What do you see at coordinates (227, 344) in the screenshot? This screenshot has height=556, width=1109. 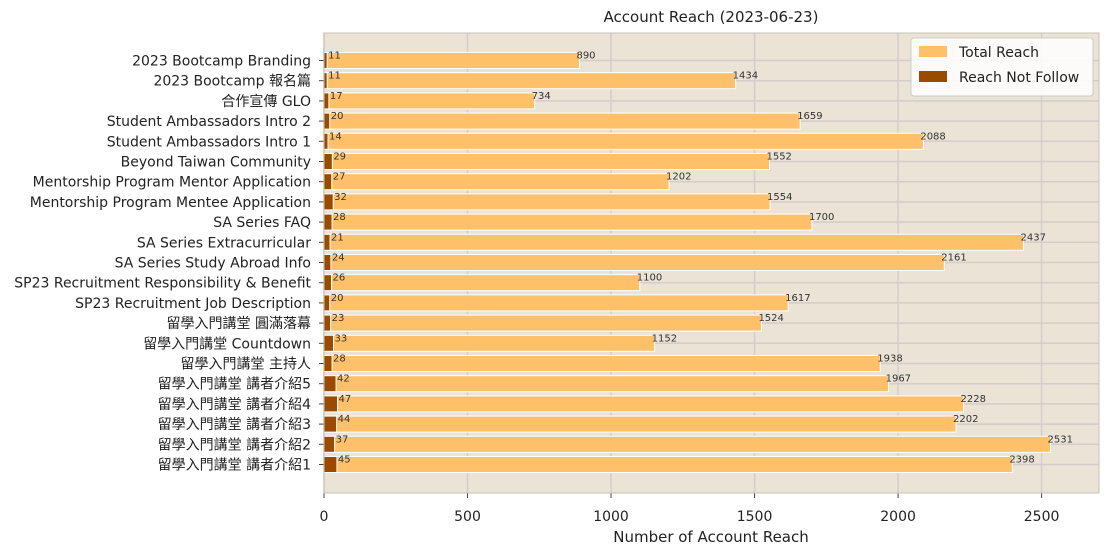 I see `category-label: 留學入門講堂 Countdown` at bounding box center [227, 344].